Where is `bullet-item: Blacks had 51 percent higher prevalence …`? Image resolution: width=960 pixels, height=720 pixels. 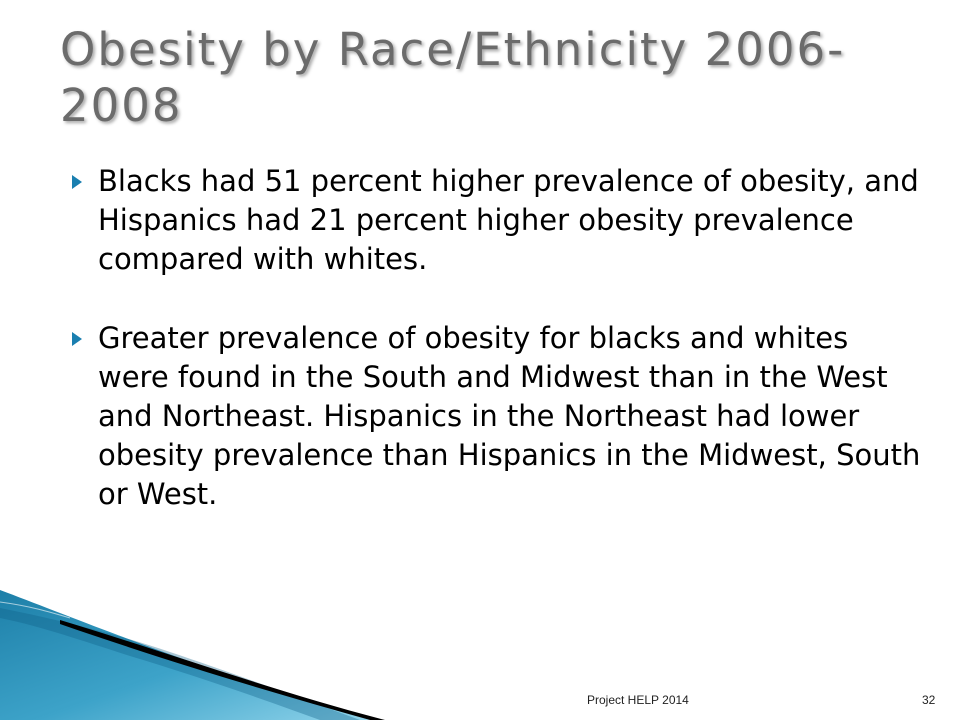
bullet-item: Blacks had 51 percent higher prevalence … is located at coordinates (492, 220).